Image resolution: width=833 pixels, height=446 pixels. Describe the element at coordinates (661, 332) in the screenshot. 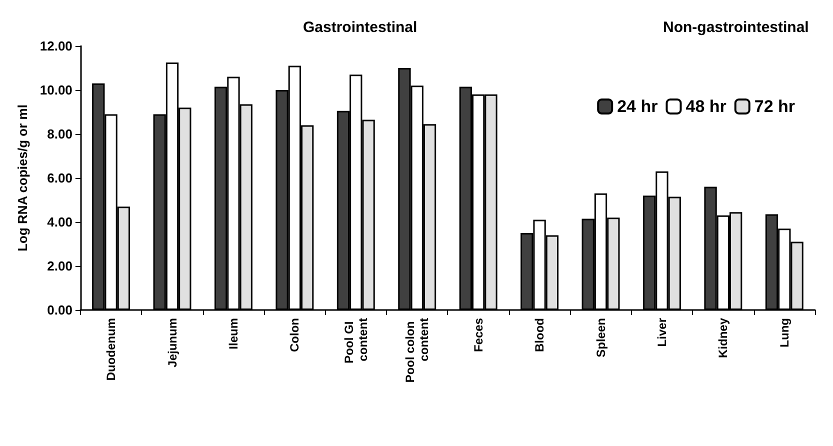

I see `x-tick-label: Liver` at that location.